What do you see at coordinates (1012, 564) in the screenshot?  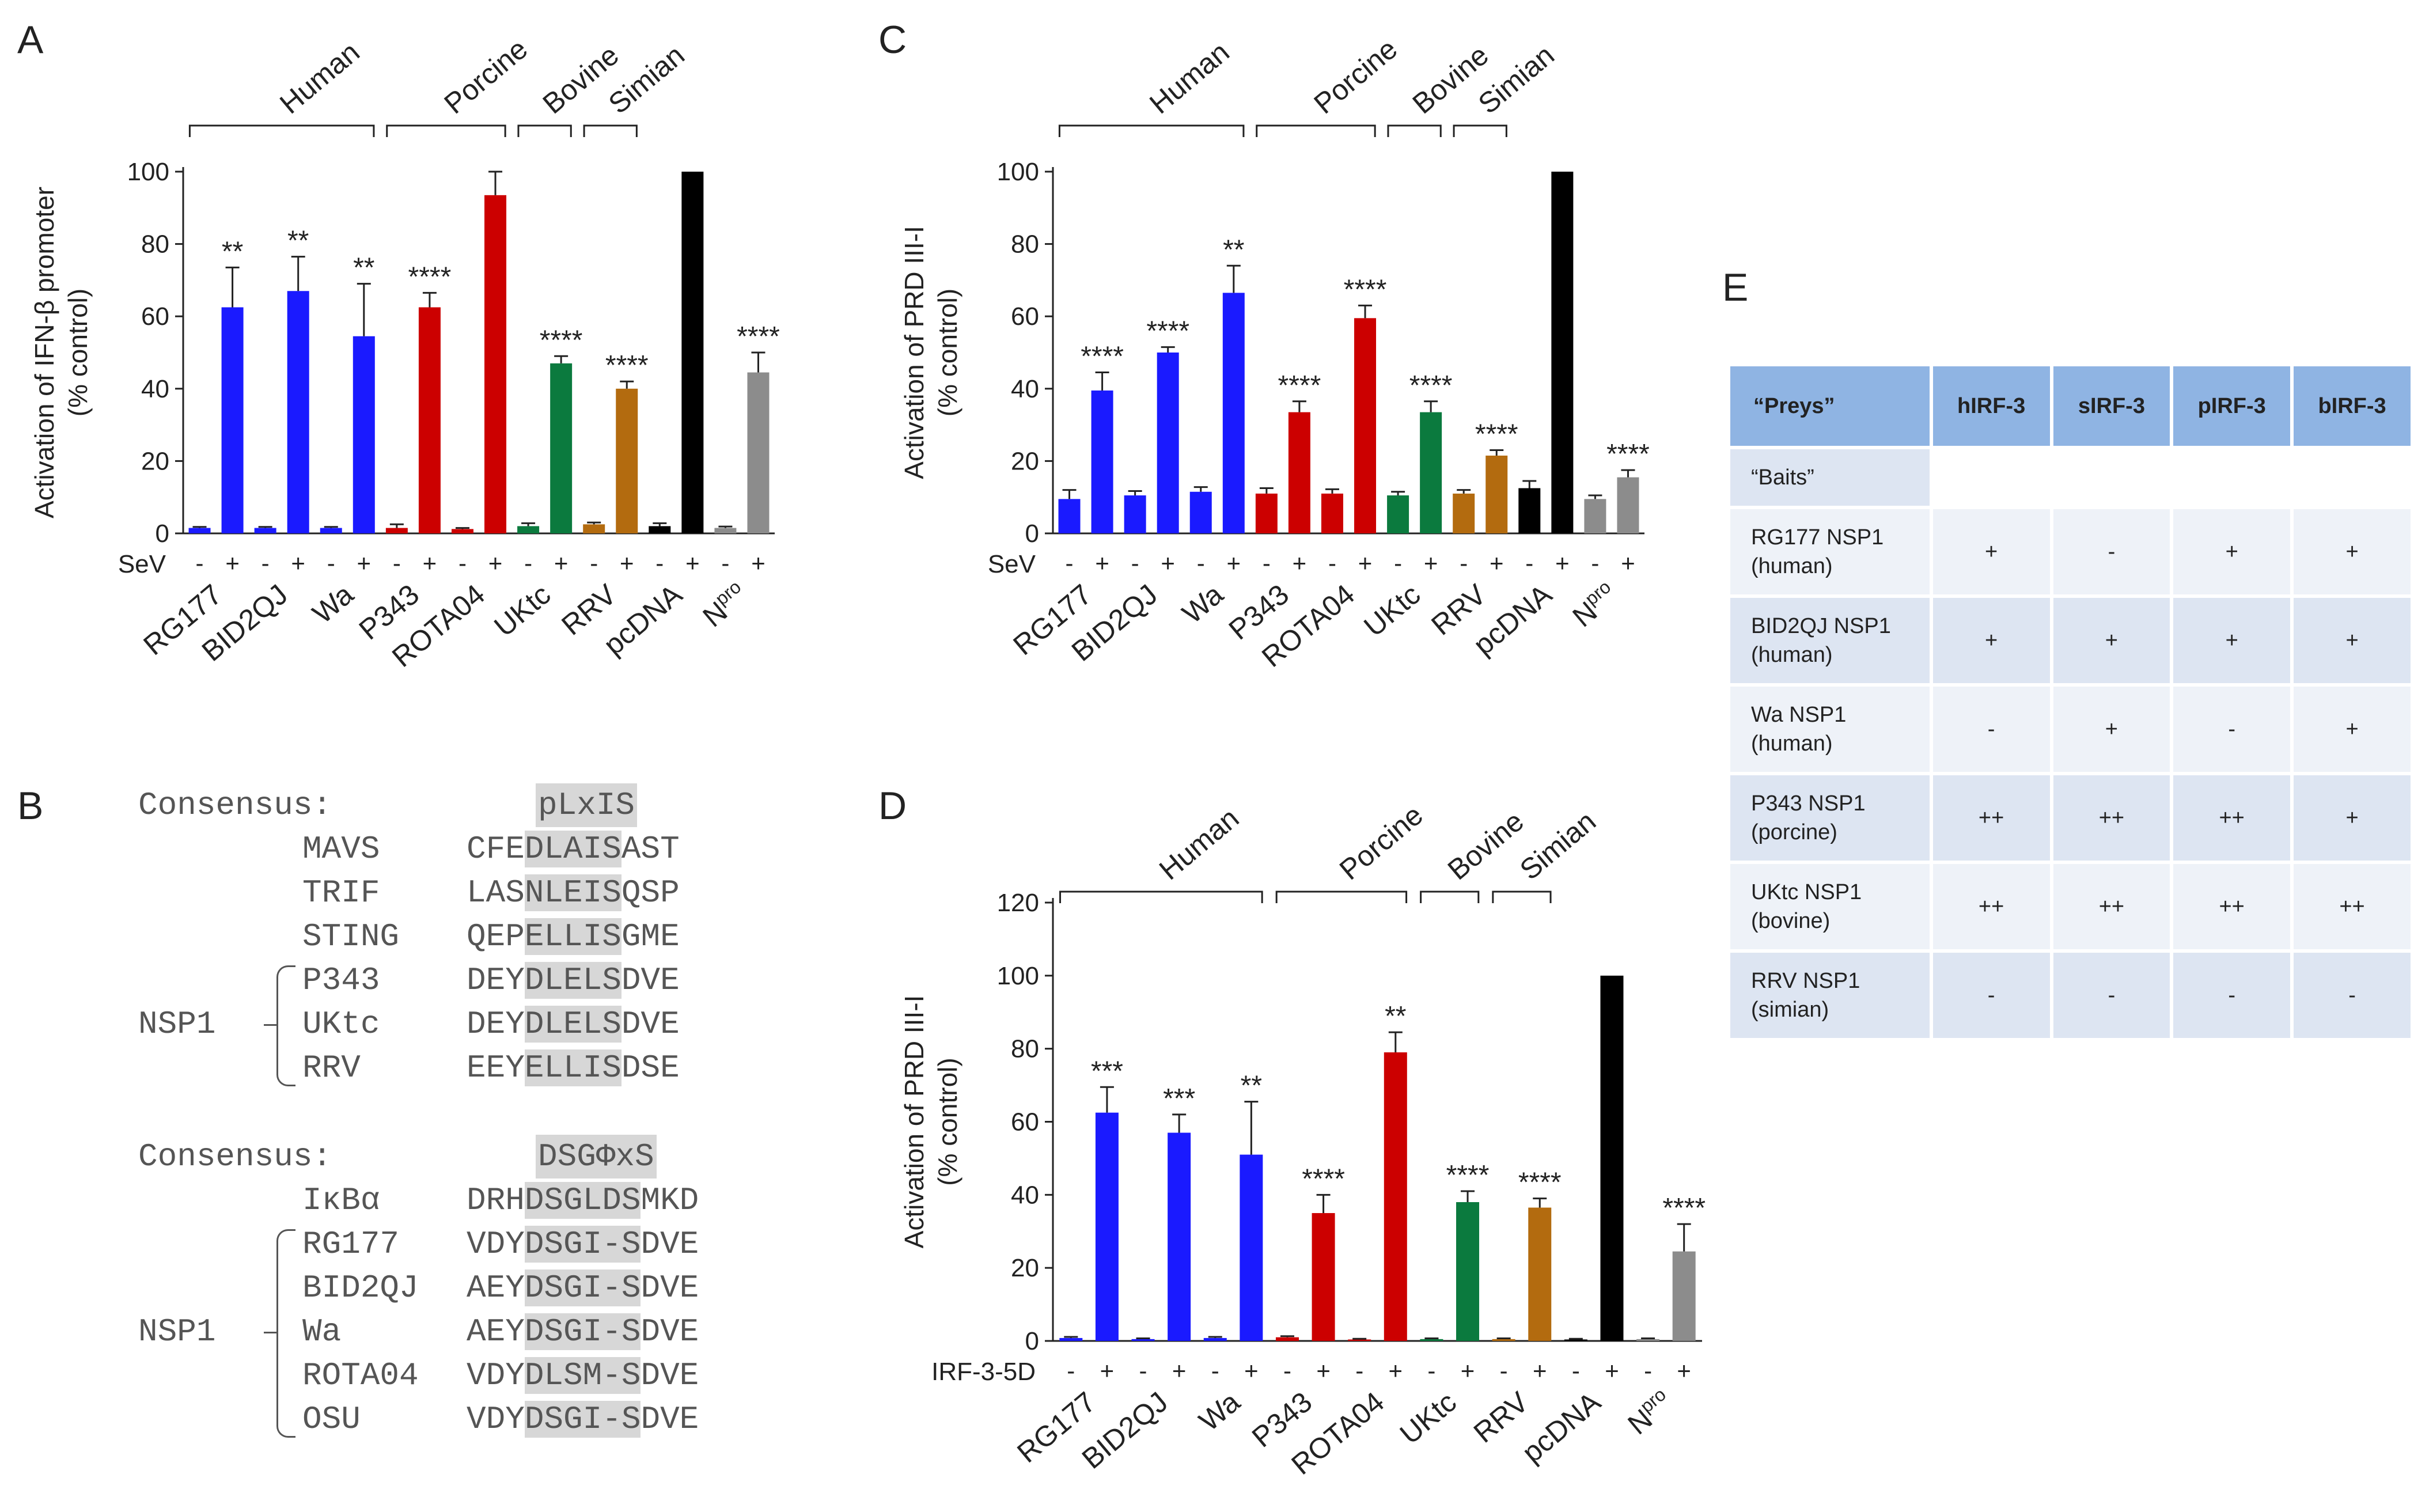 I see `treatment-label: SeV` at bounding box center [1012, 564].